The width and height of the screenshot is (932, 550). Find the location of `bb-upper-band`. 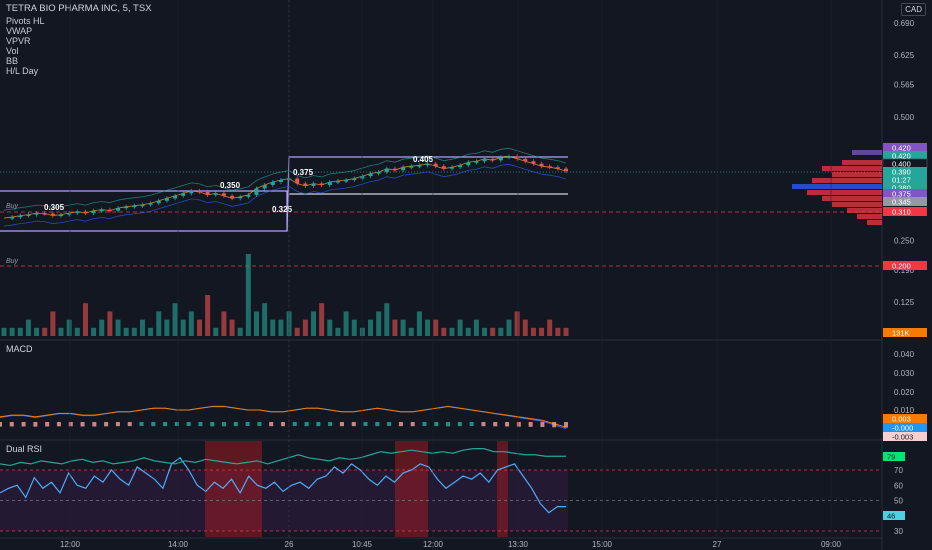

bb-upper-band is located at coordinates (285, 179).